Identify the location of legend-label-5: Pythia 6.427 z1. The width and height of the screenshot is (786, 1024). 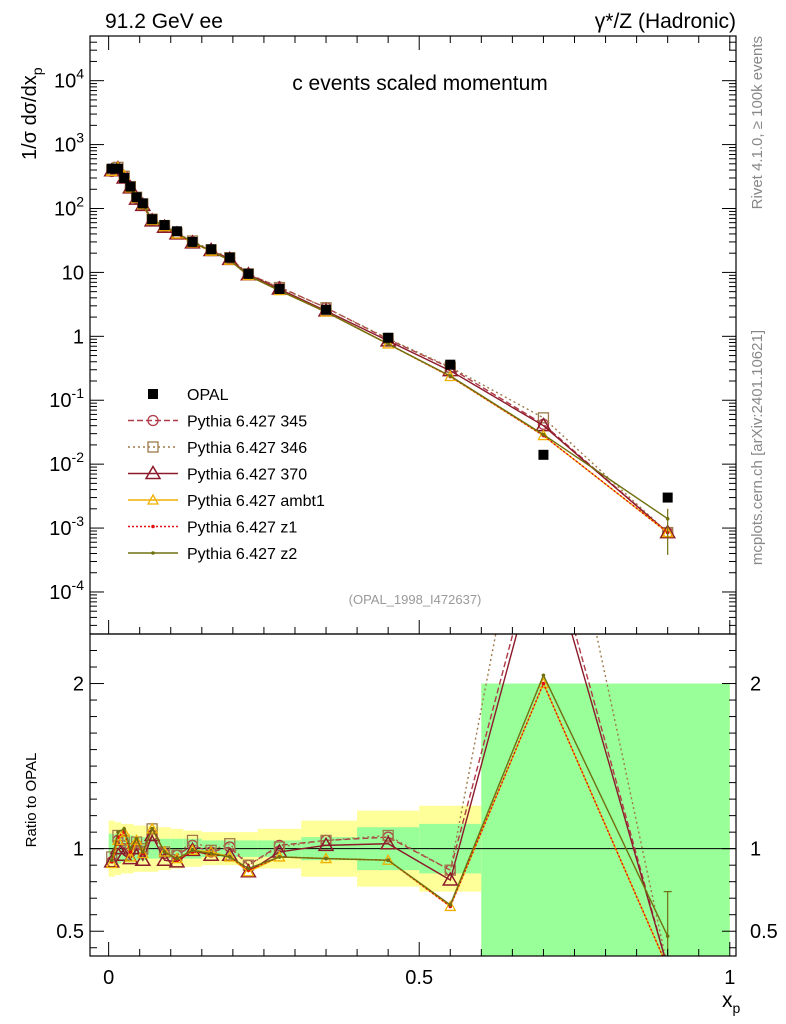
(242, 528).